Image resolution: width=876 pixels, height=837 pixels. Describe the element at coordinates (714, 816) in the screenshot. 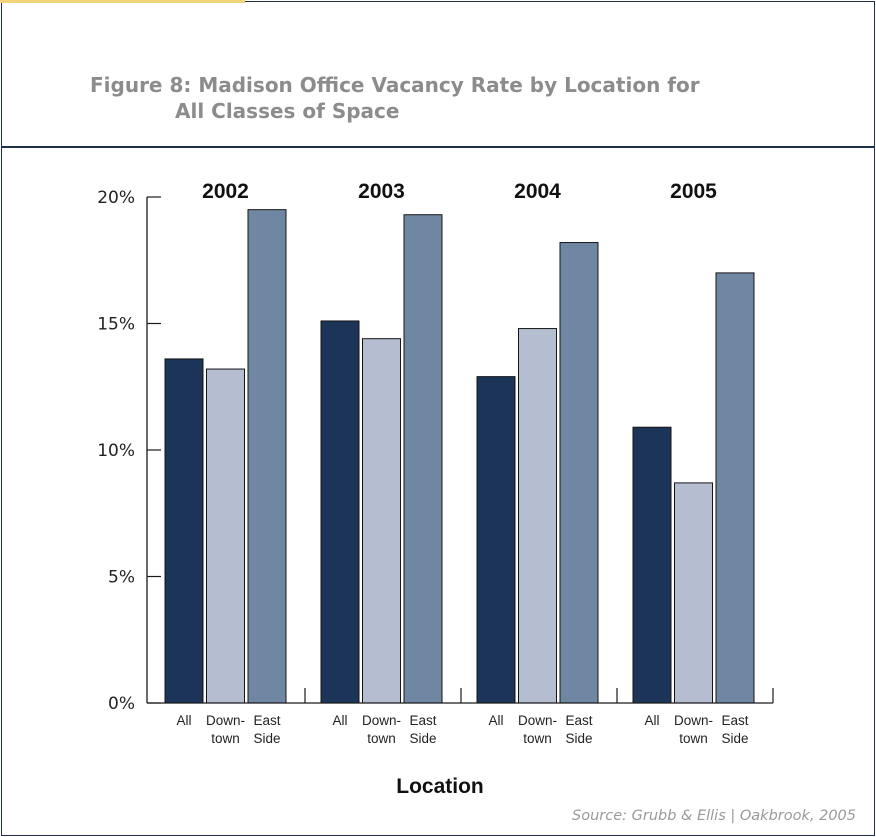

I see `source-note: Source: Grubb & Ellis | Oakbrook, 2005` at that location.